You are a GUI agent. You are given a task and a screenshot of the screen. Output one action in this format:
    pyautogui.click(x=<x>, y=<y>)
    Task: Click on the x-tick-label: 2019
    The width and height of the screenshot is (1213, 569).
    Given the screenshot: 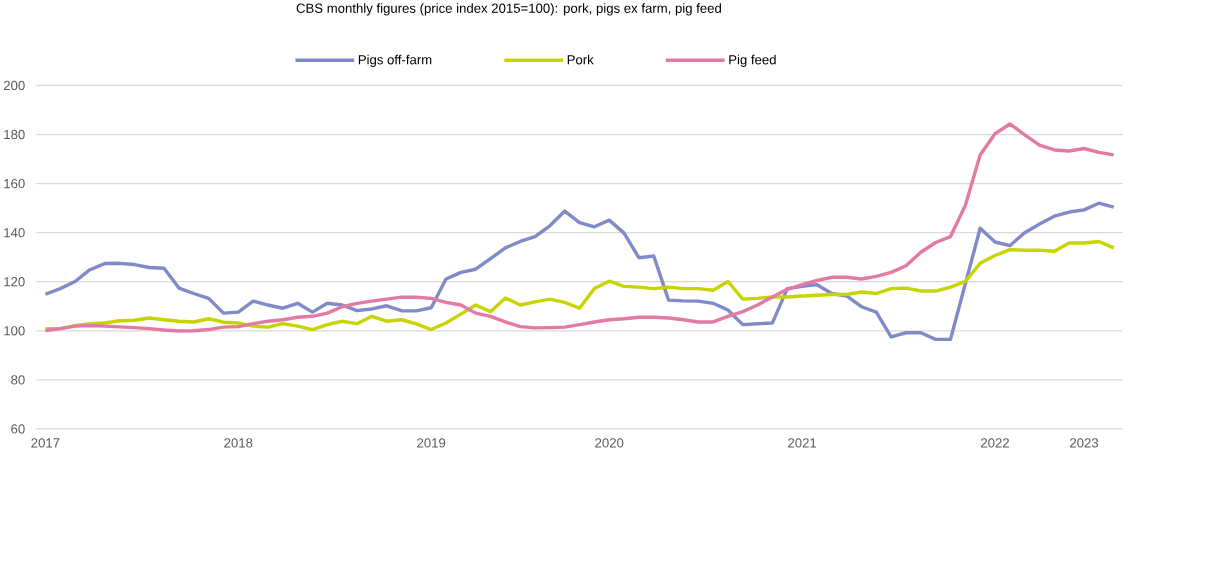 What is the action you would take?
    pyautogui.click(x=431, y=443)
    